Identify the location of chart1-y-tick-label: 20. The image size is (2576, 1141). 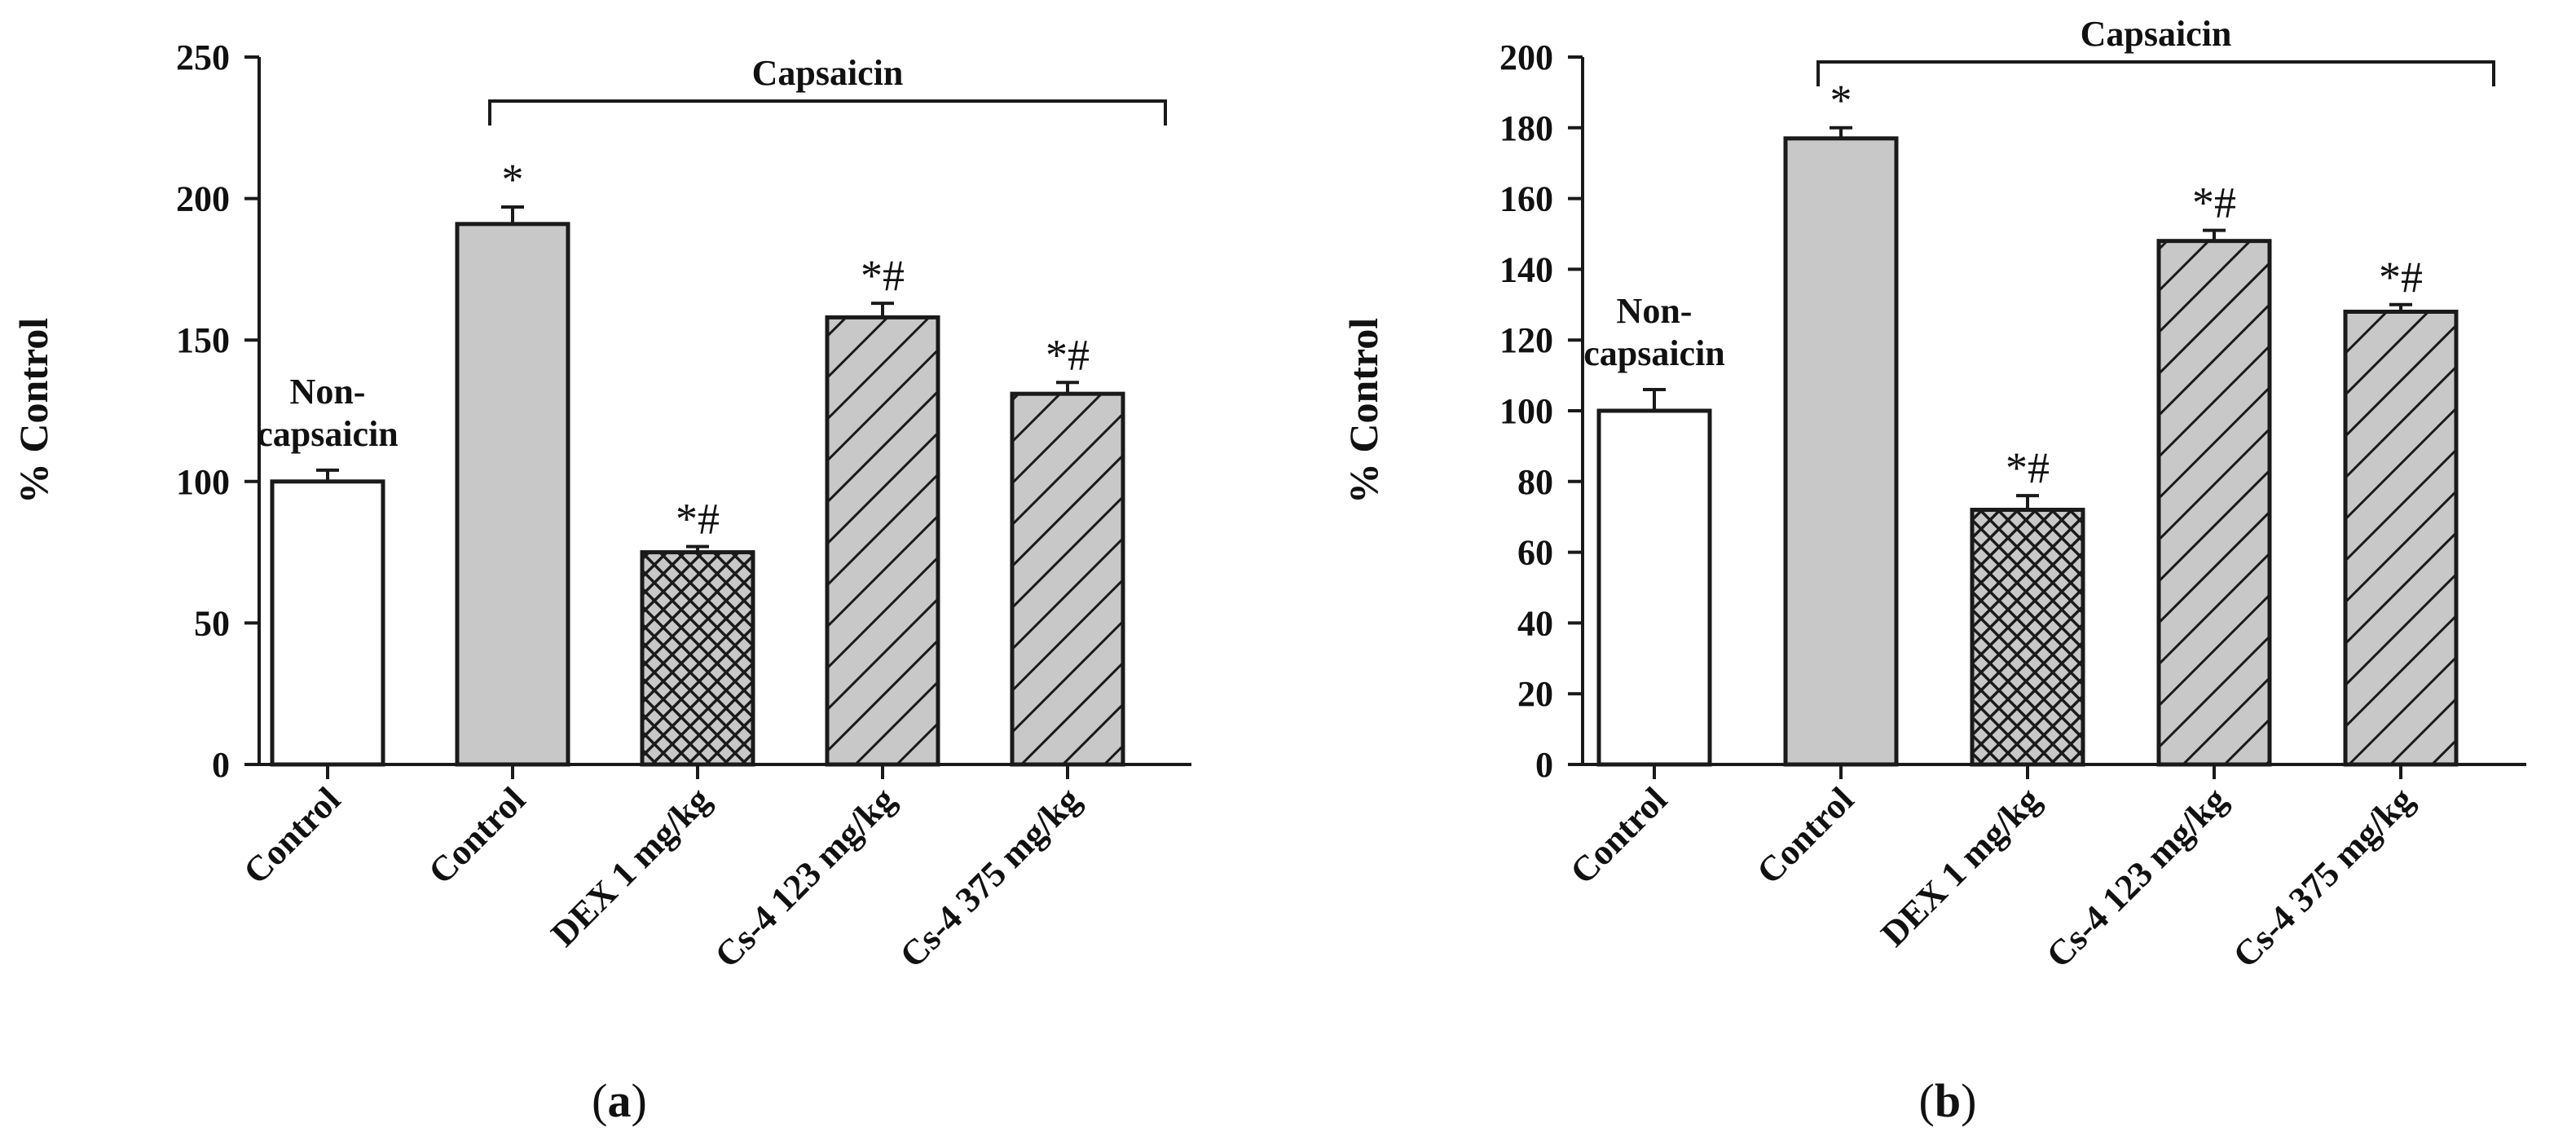
(1535, 694).